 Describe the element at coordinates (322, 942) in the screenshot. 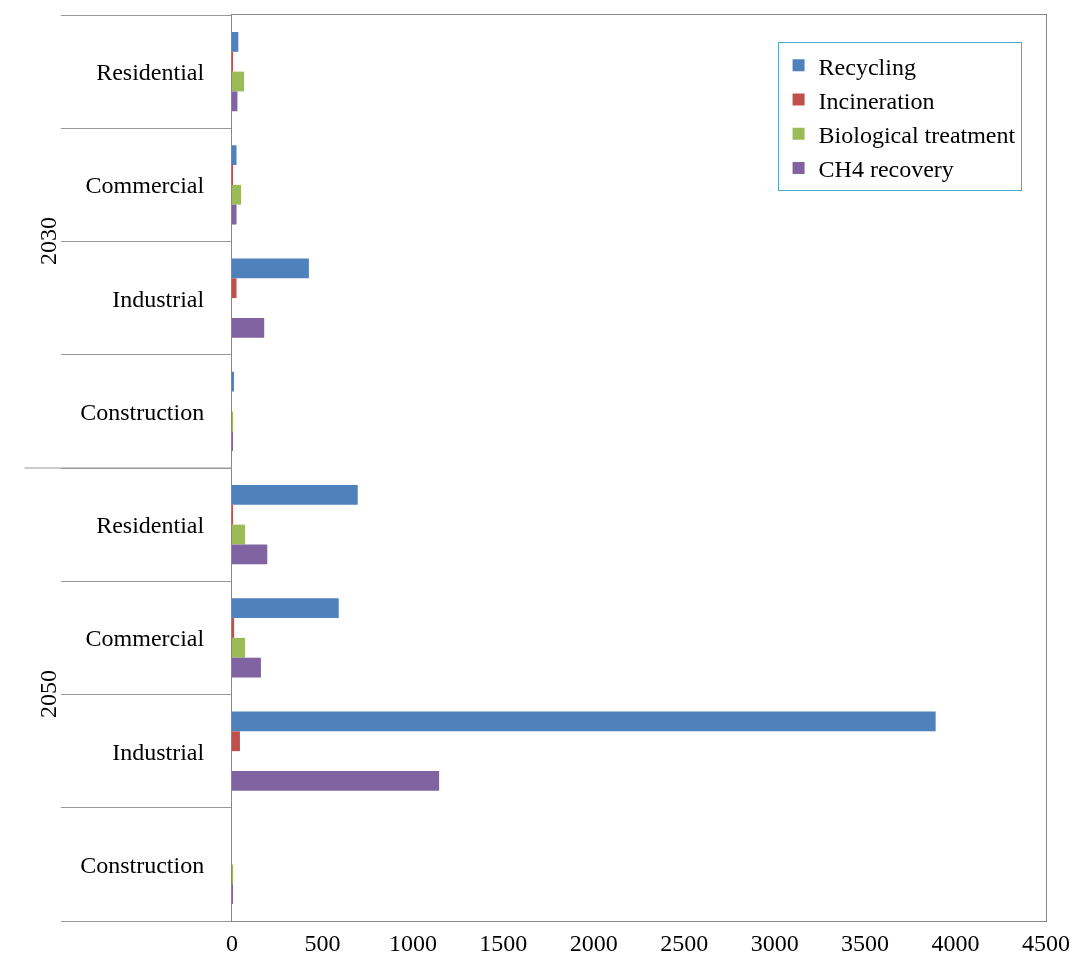

I see `x-tick-label: 500` at that location.